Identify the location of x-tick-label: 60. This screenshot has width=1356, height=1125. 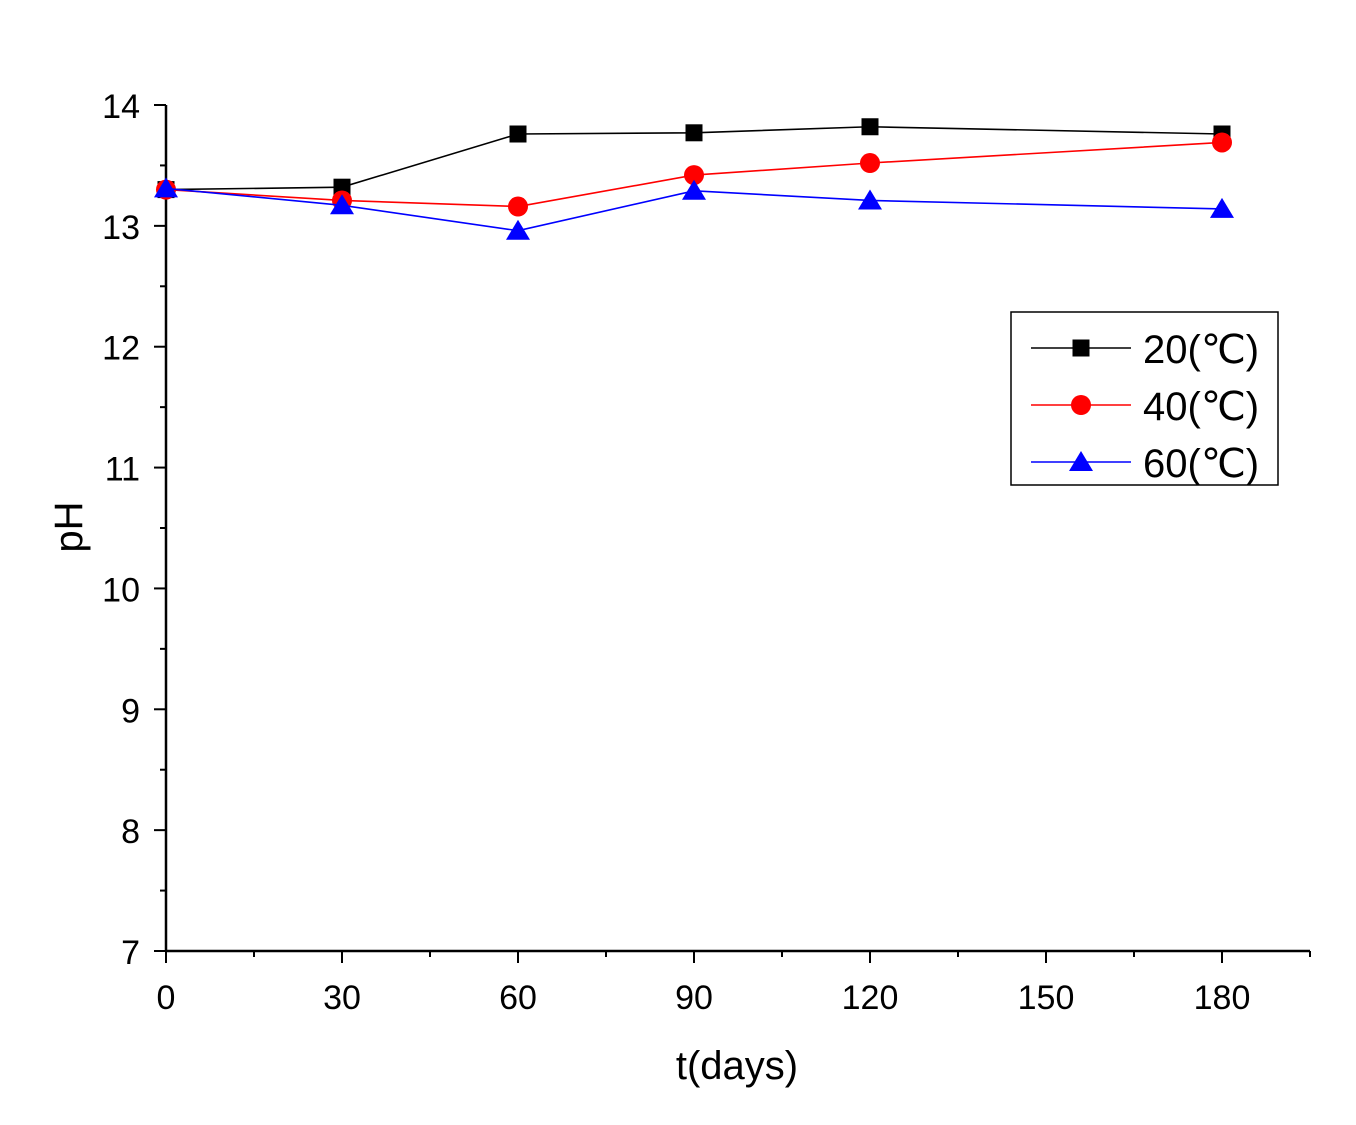
(518, 998).